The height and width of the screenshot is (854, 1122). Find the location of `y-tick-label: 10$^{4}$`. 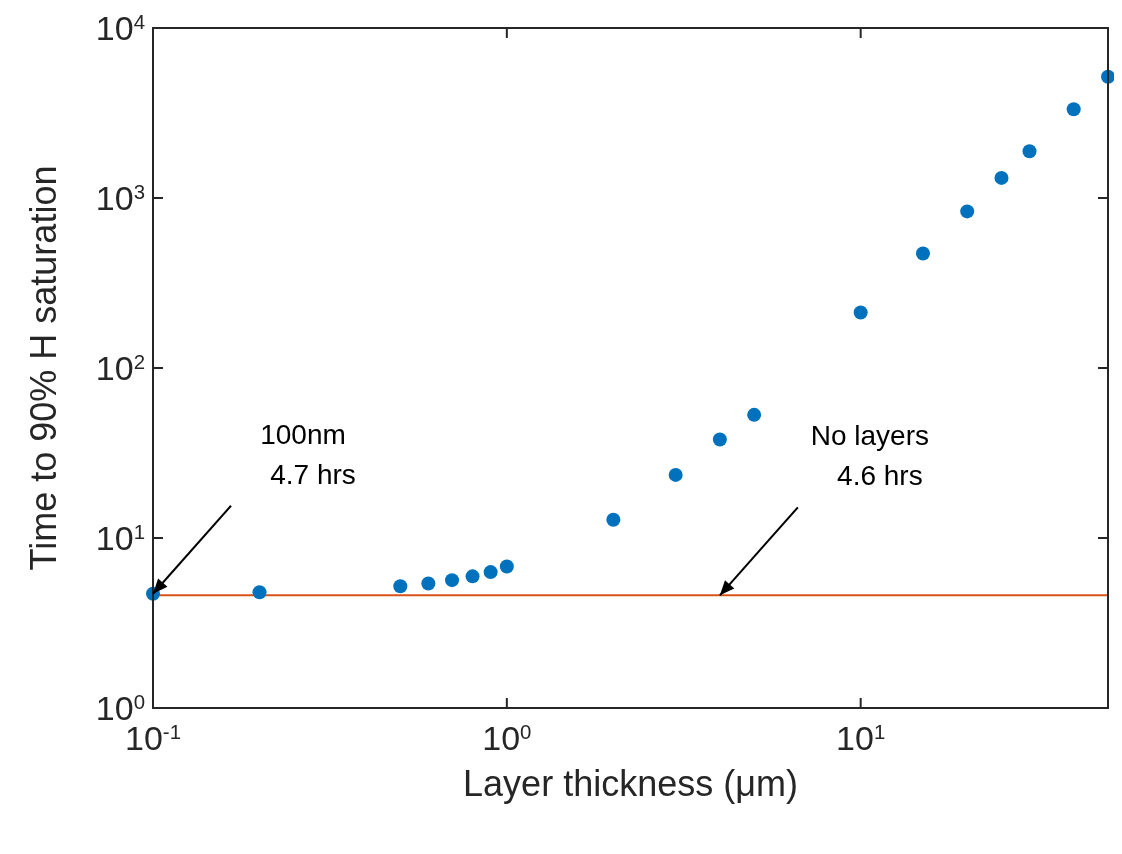

y-tick-label: 10$^{4}$ is located at coordinates (120, 28).